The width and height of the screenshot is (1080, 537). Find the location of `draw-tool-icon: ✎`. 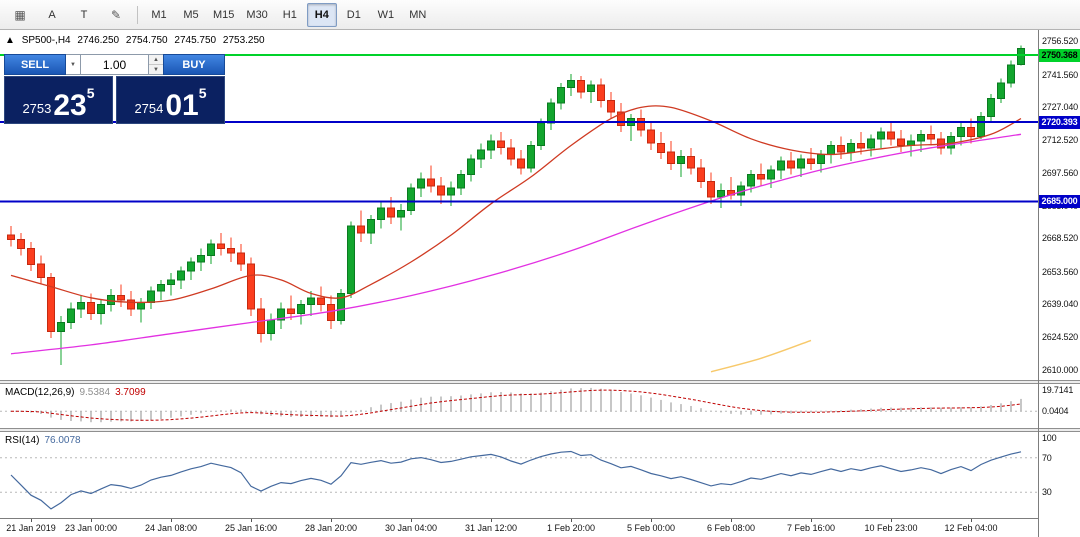

draw-tool-icon: ✎ is located at coordinates (116, 14).